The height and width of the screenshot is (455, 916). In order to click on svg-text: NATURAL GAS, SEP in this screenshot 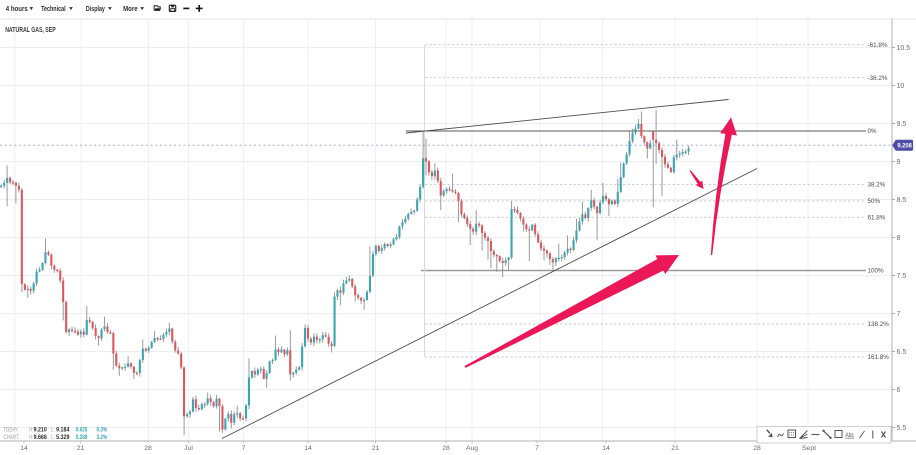, I will do `click(30, 30)`.